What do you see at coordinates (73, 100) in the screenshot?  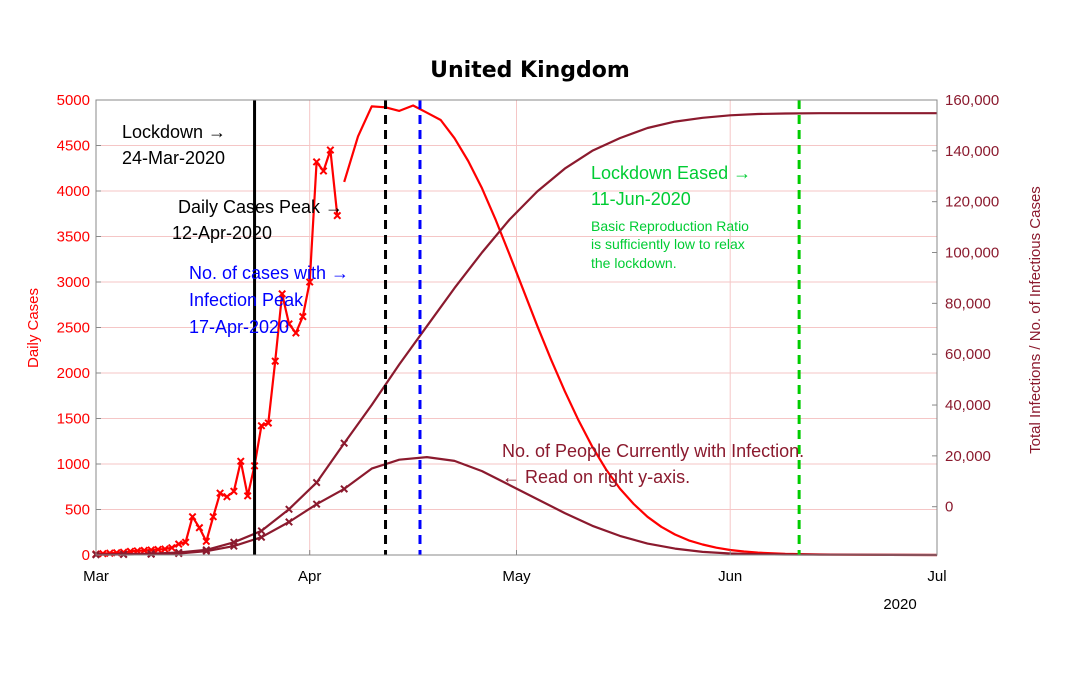 I see `y-tick-left-label: 5000` at bounding box center [73, 100].